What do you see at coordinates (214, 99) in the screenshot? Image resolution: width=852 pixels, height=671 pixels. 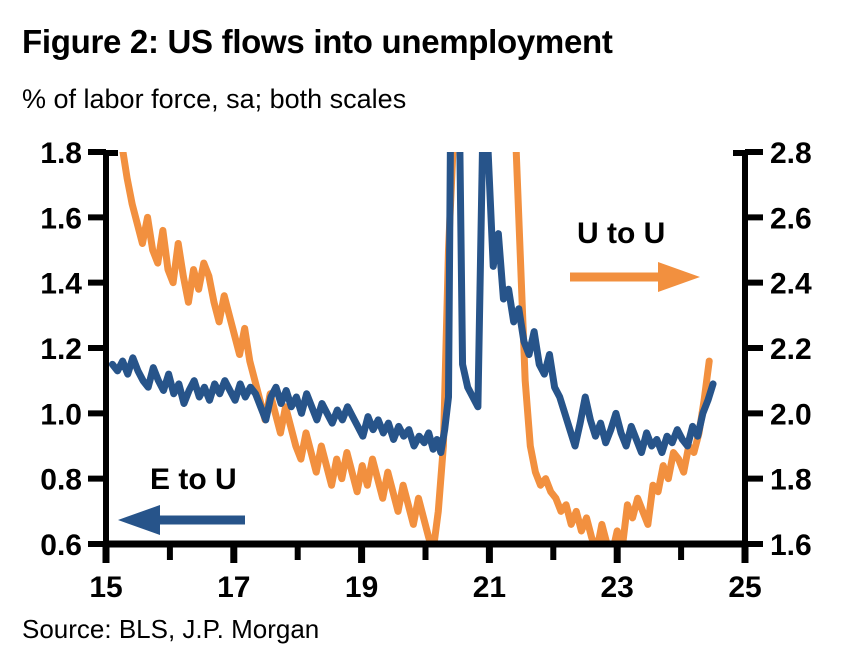 I see `figure-subtitle: % of labor force, sa; both scales` at bounding box center [214, 99].